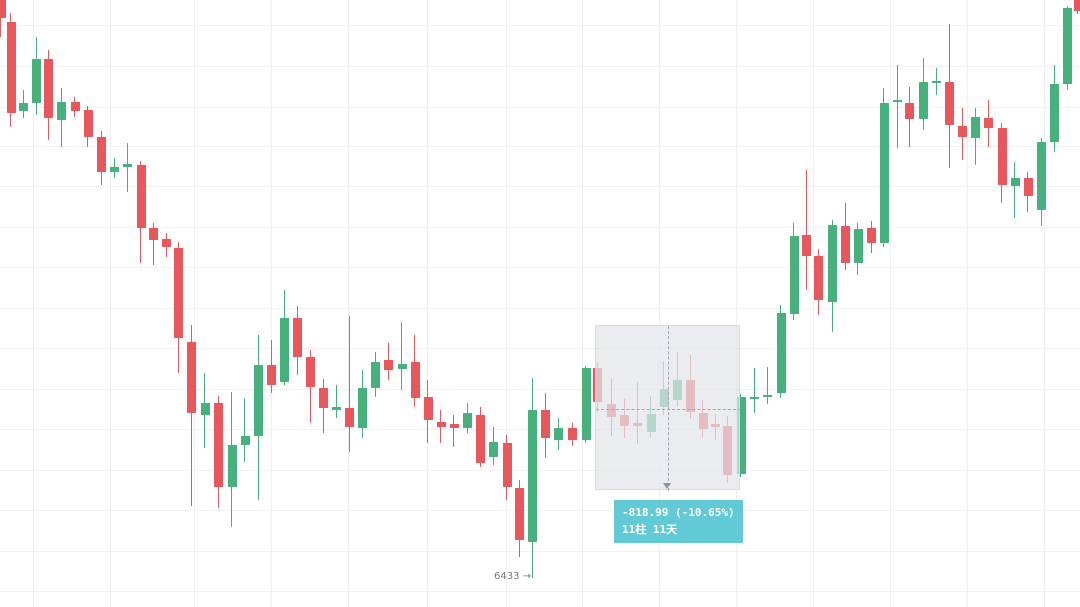  What do you see at coordinates (650, 529) in the screenshot?
I see `measure-tooltip-bars-days: 11柱 11天` at bounding box center [650, 529].